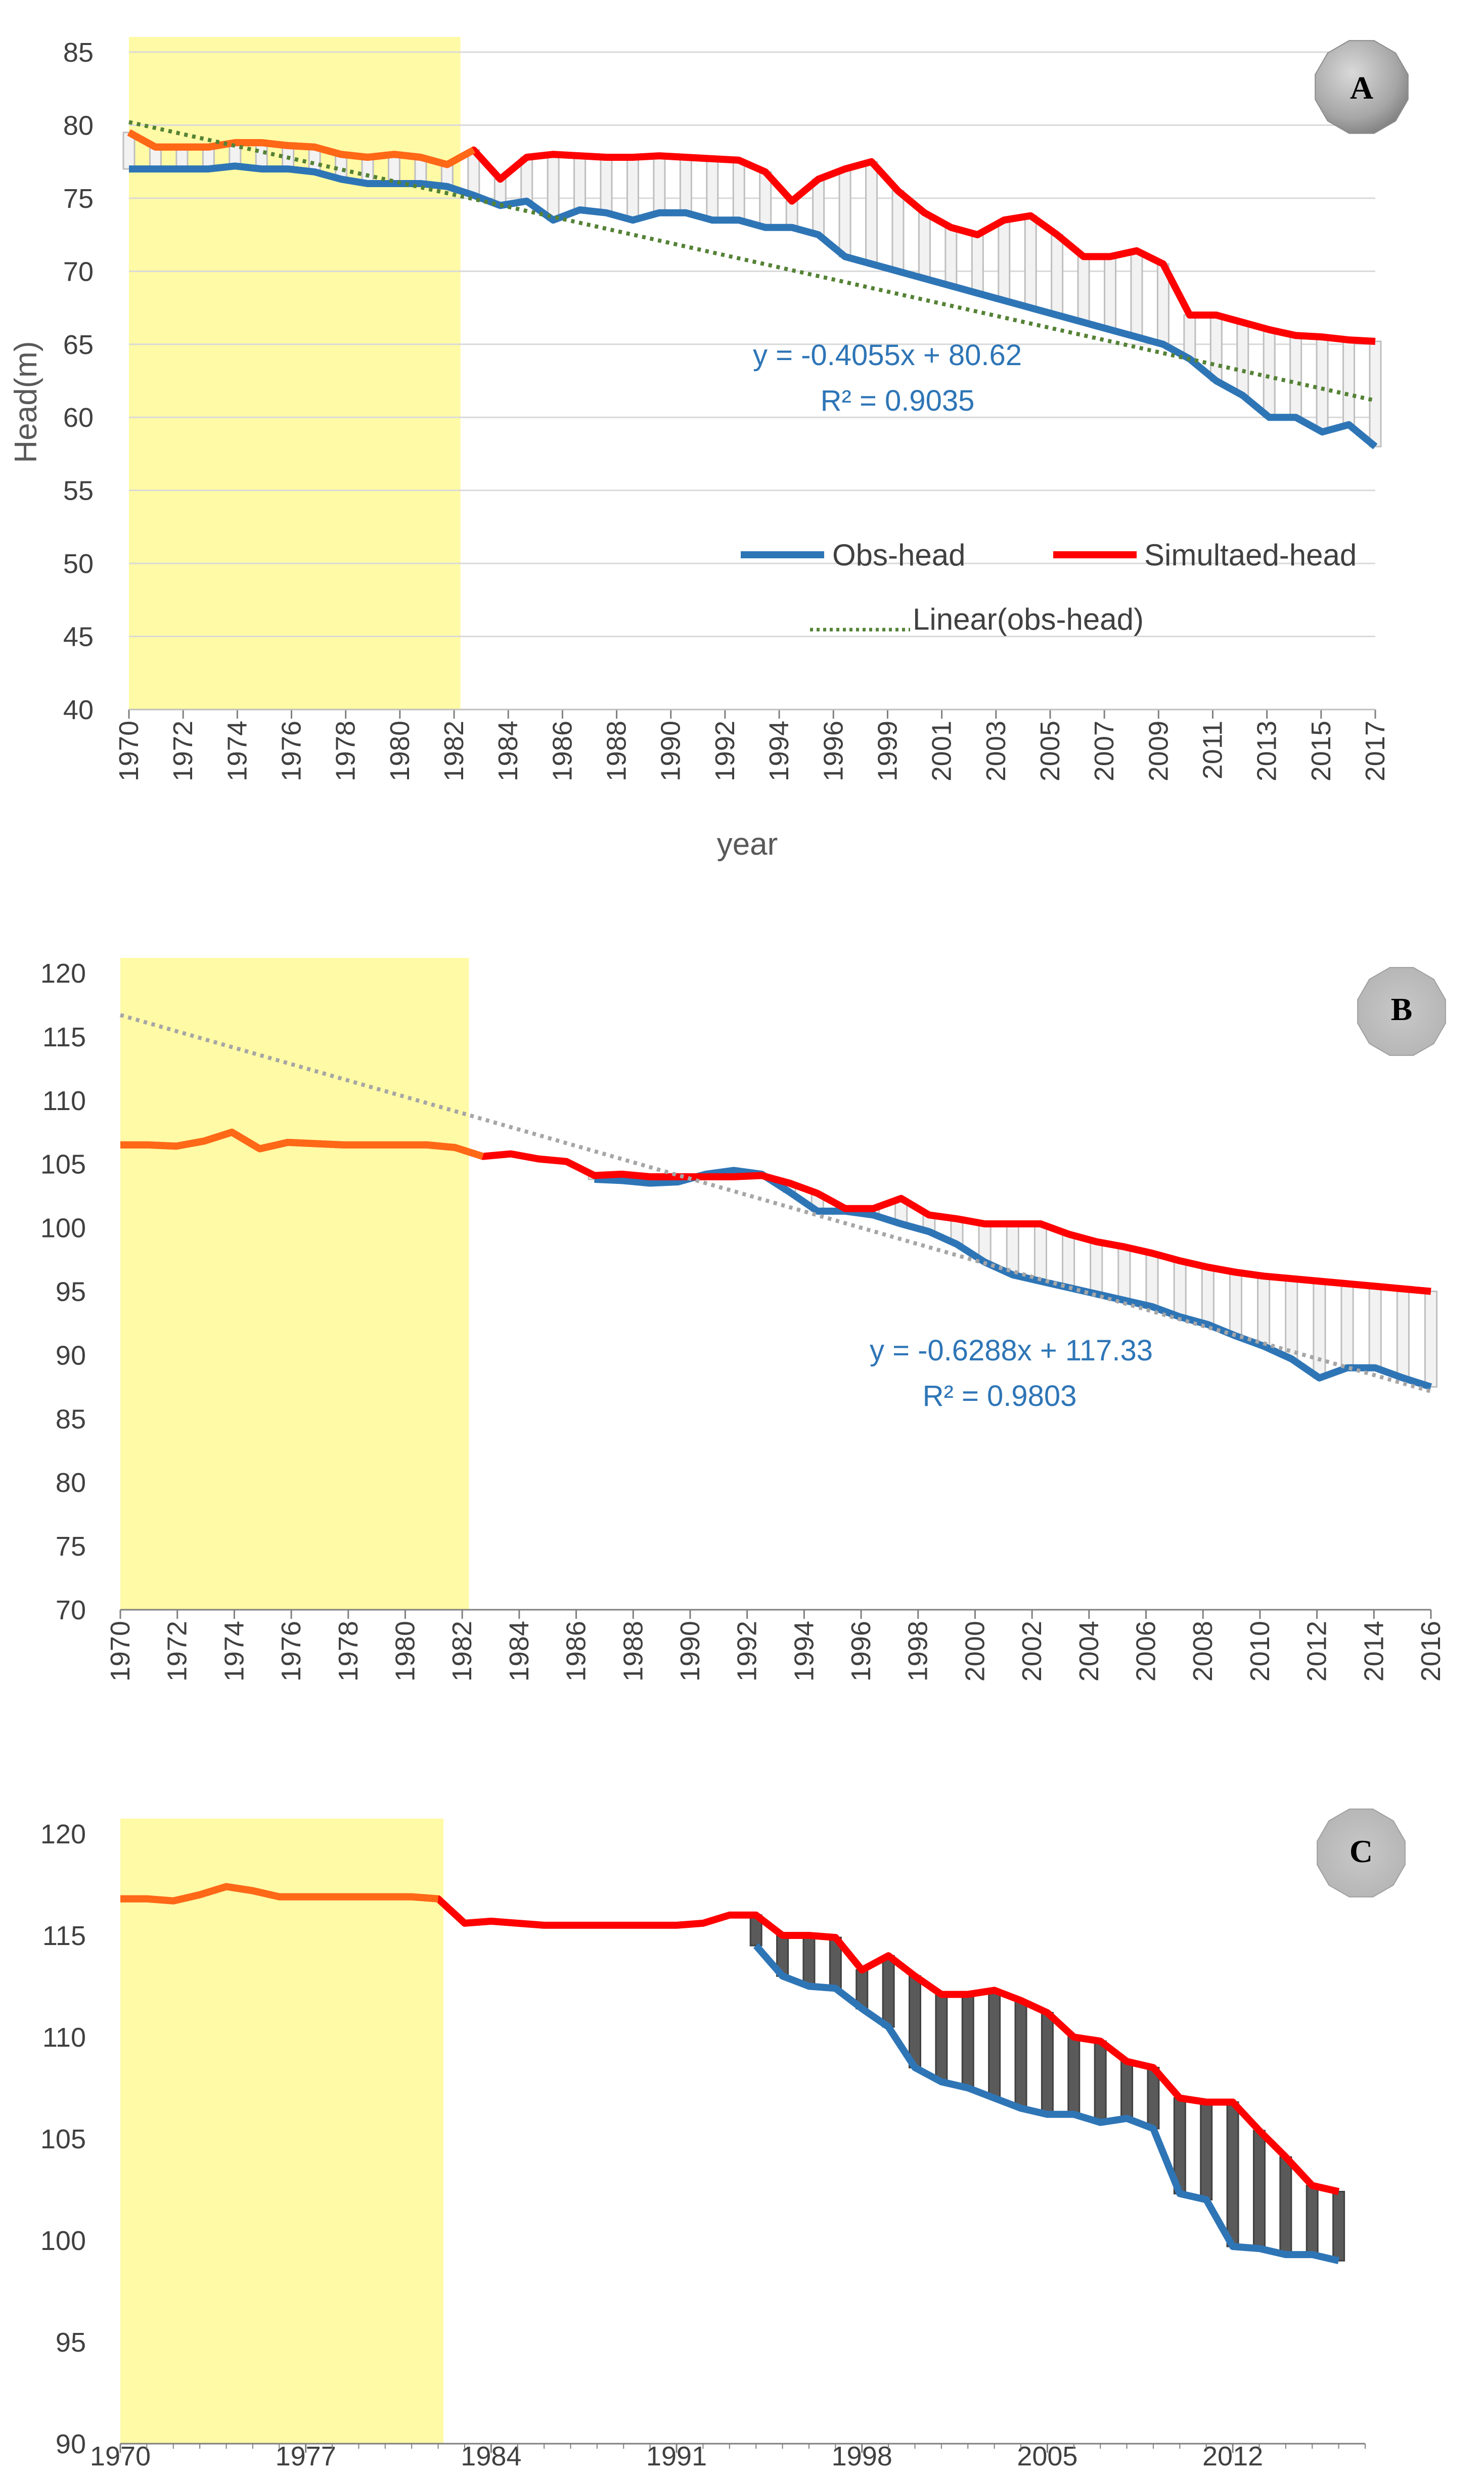 The height and width of the screenshot is (2472, 1484). What do you see at coordinates (747, 844) in the screenshot?
I see `x-axis-title: year` at bounding box center [747, 844].